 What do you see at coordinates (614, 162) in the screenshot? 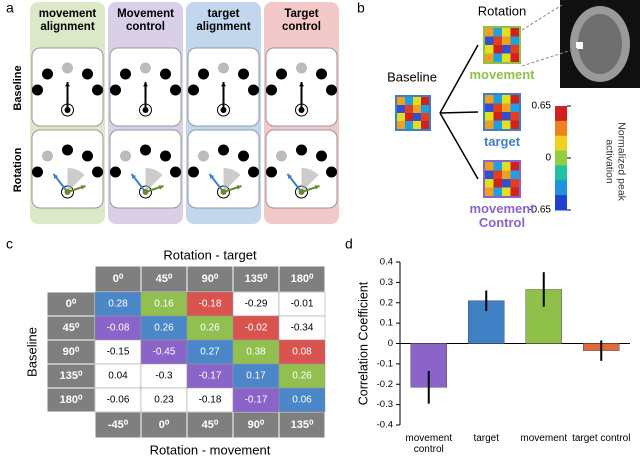
I see `colorbar-label: Normalized peak activation` at bounding box center [614, 162].